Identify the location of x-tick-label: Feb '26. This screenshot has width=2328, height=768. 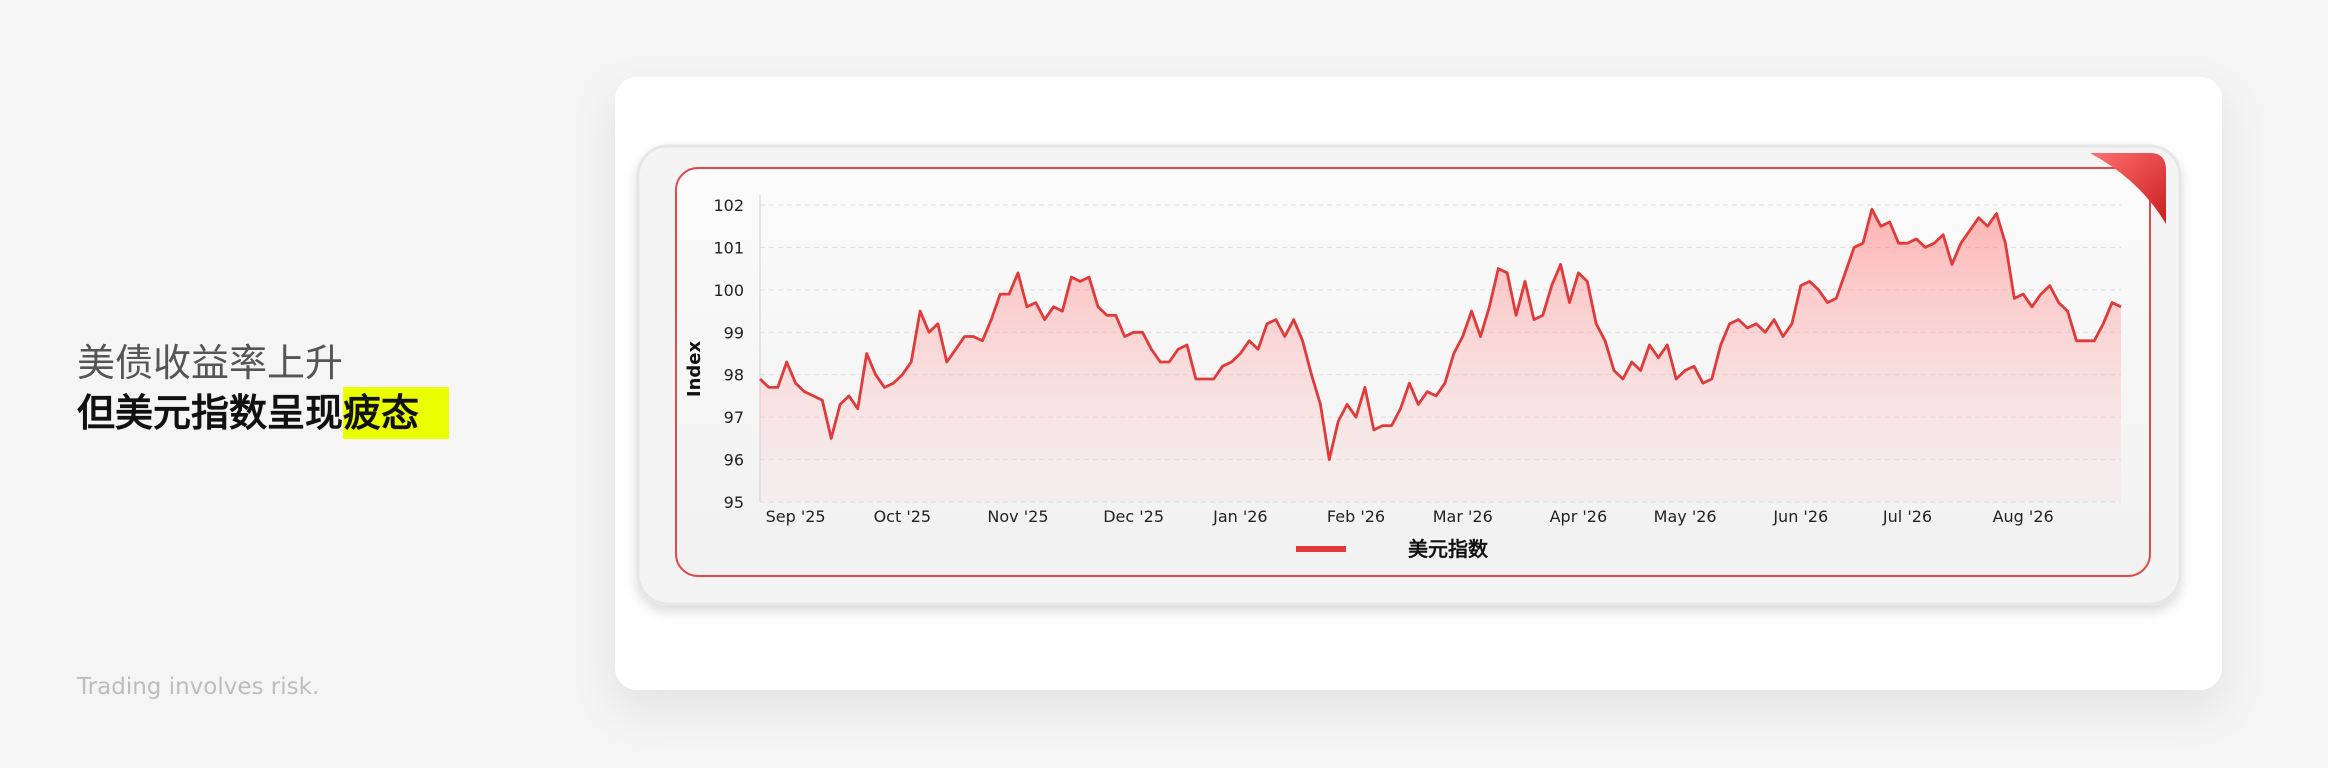
(1356, 516).